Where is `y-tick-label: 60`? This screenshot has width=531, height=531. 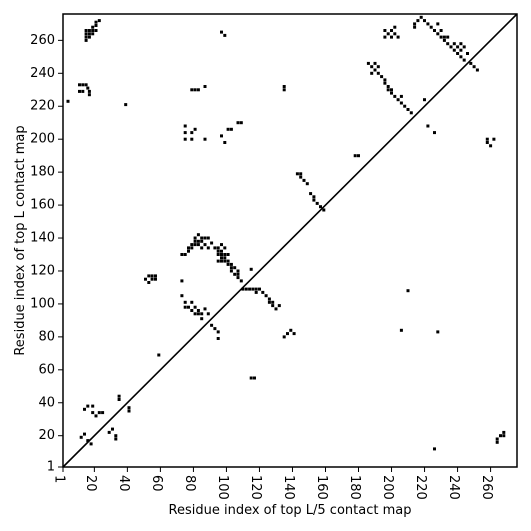
y-tick-label: 60 is located at coordinates (46, 369).